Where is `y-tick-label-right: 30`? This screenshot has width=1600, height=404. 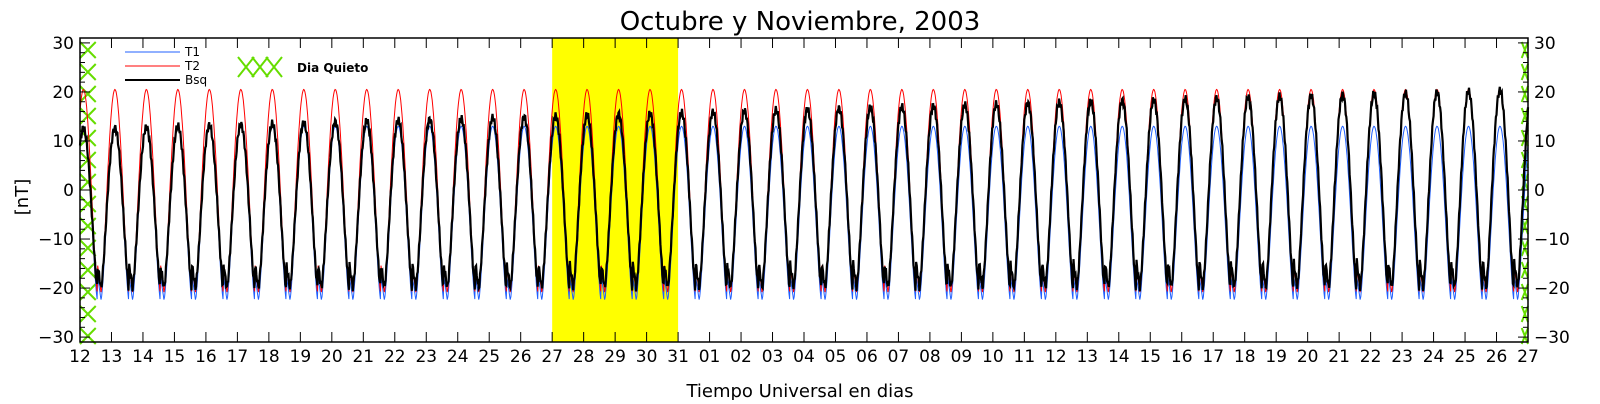
y-tick-label-right: 30 is located at coordinates (1545, 44).